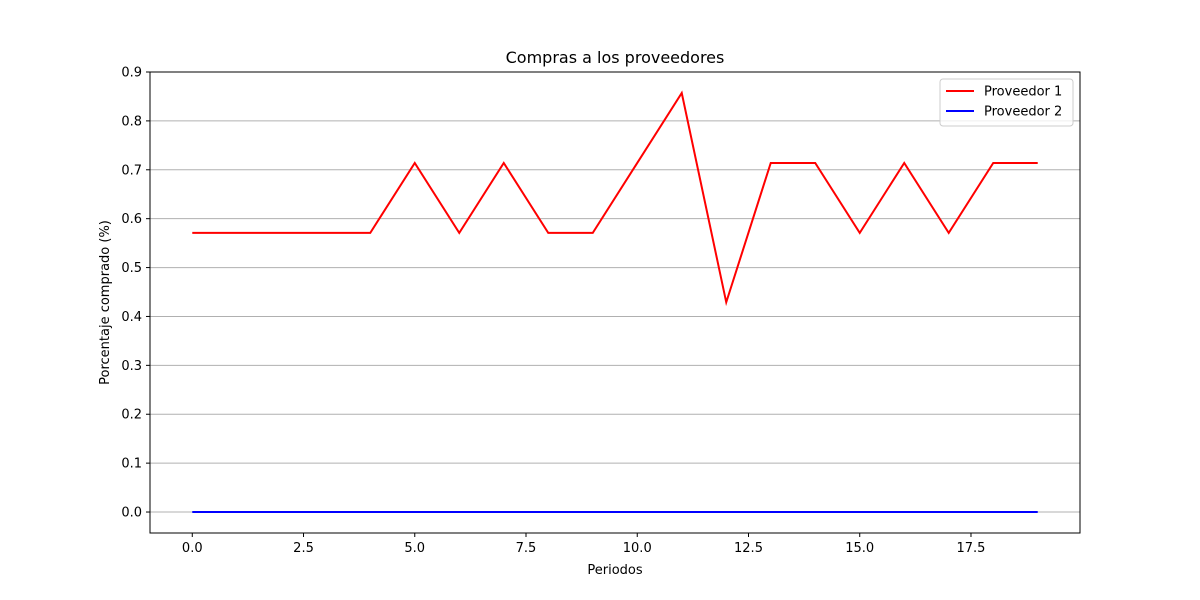  Describe the element at coordinates (526, 548) in the screenshot. I see `x-tick-label: 7.5` at that location.